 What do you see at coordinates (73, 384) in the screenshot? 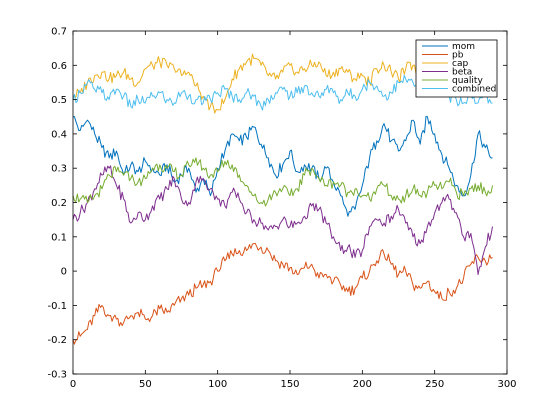
I see `x-tick-label: 0` at bounding box center [73, 384].